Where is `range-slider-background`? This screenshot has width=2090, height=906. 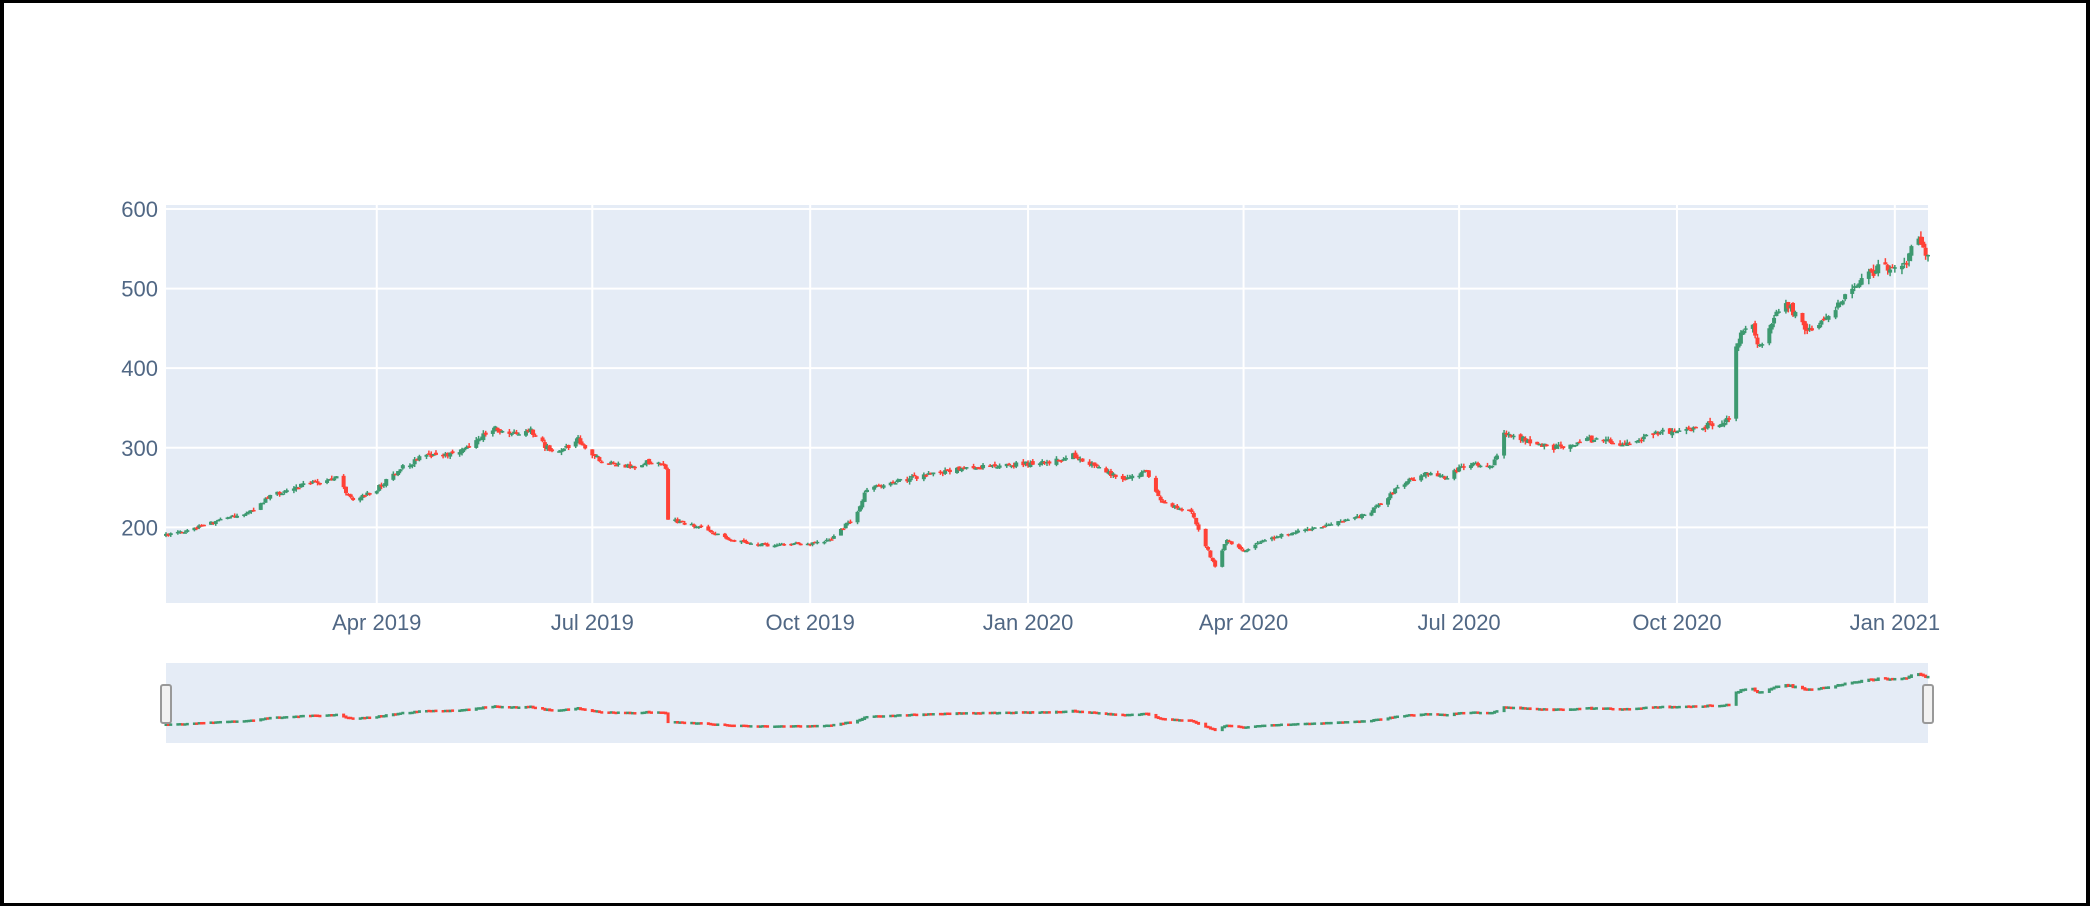
range-slider-background is located at coordinates (1047, 703).